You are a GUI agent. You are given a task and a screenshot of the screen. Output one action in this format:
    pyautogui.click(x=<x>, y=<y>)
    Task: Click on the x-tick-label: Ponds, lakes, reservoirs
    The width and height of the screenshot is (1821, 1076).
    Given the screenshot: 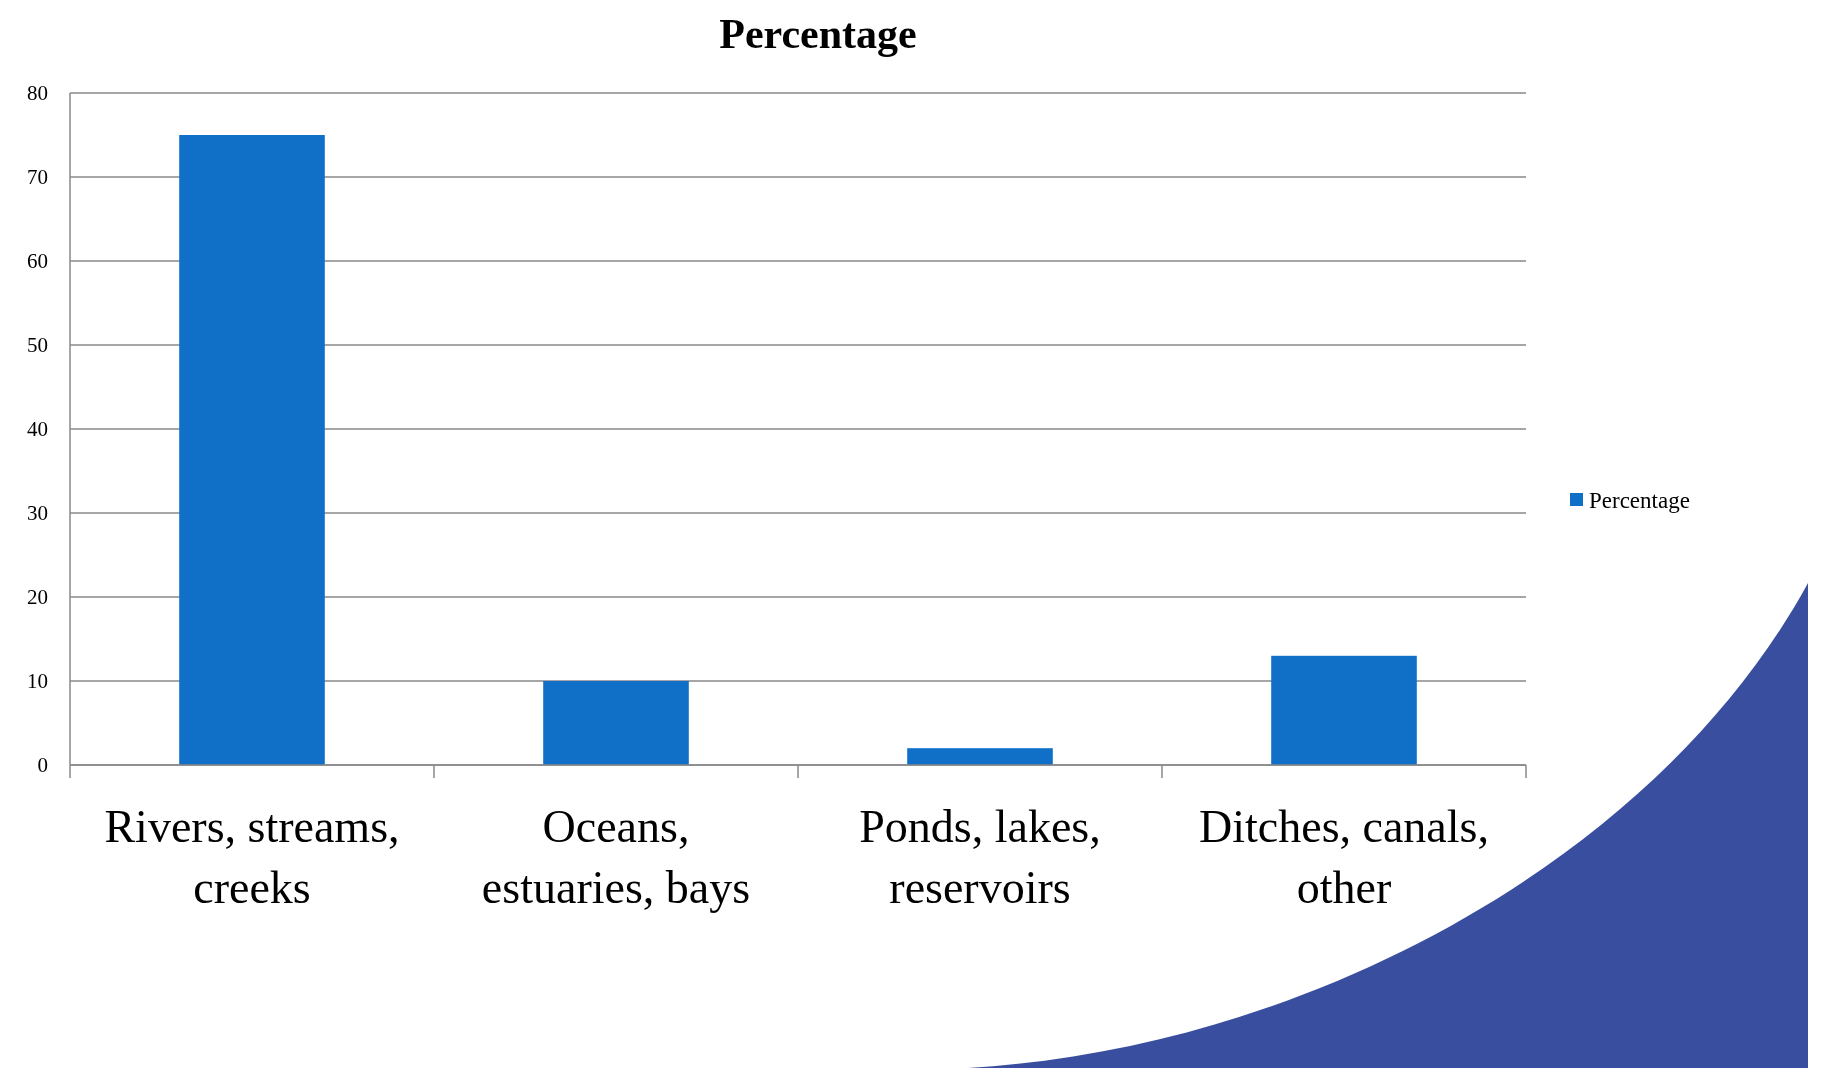 What is the action you would take?
    pyautogui.click(x=980, y=857)
    